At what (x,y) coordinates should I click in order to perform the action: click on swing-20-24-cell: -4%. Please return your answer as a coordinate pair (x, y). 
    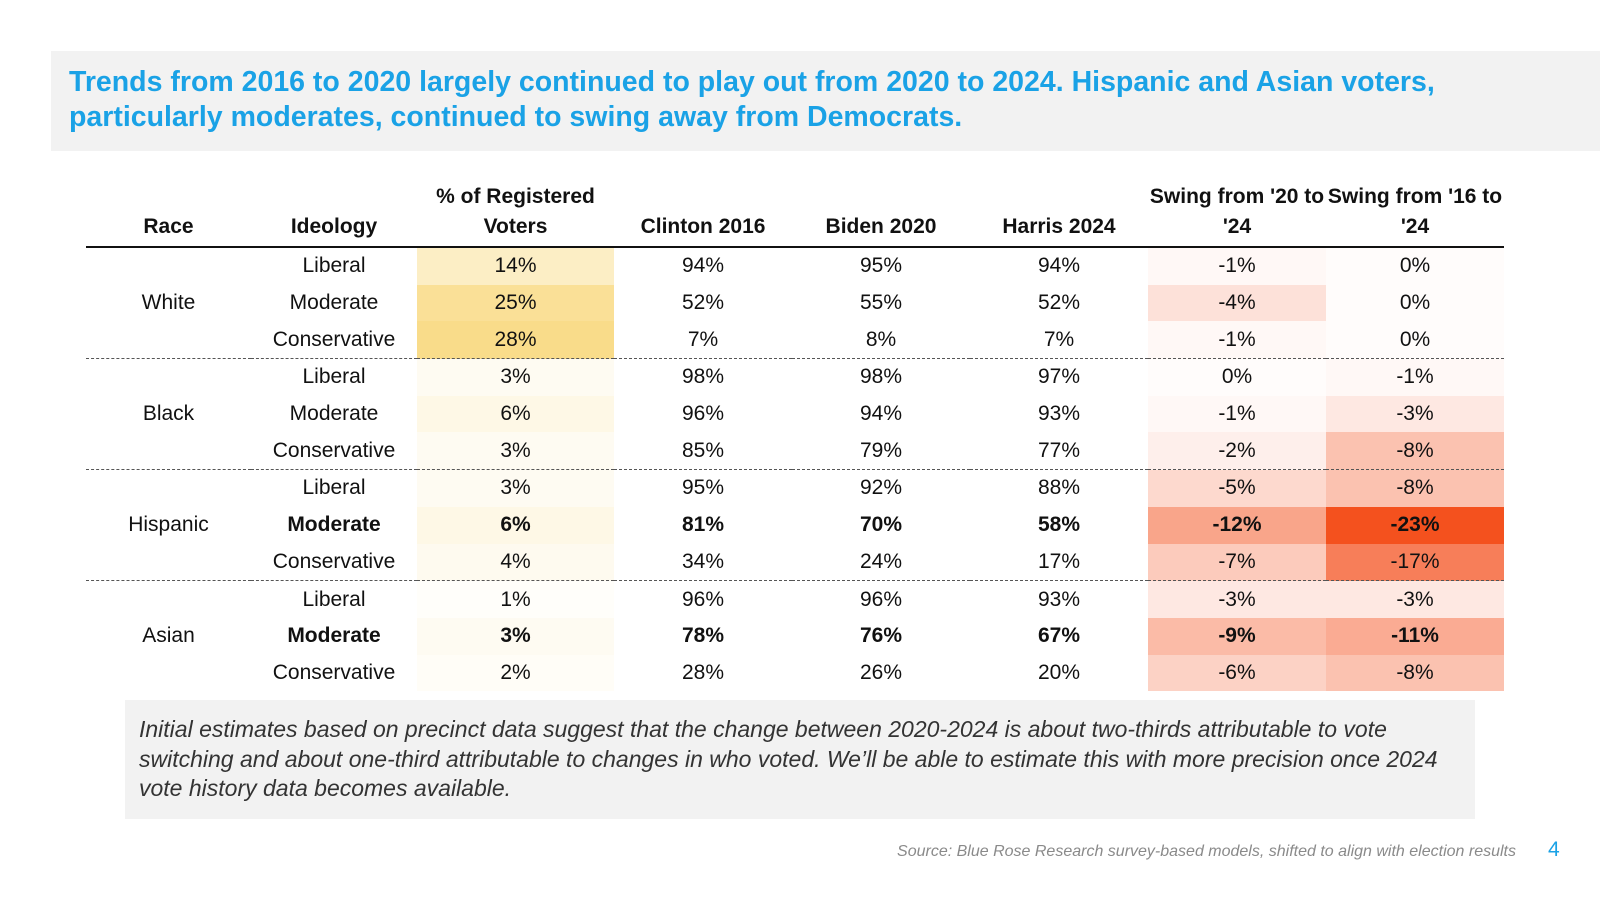
    Looking at the image, I should click on (1237, 303).